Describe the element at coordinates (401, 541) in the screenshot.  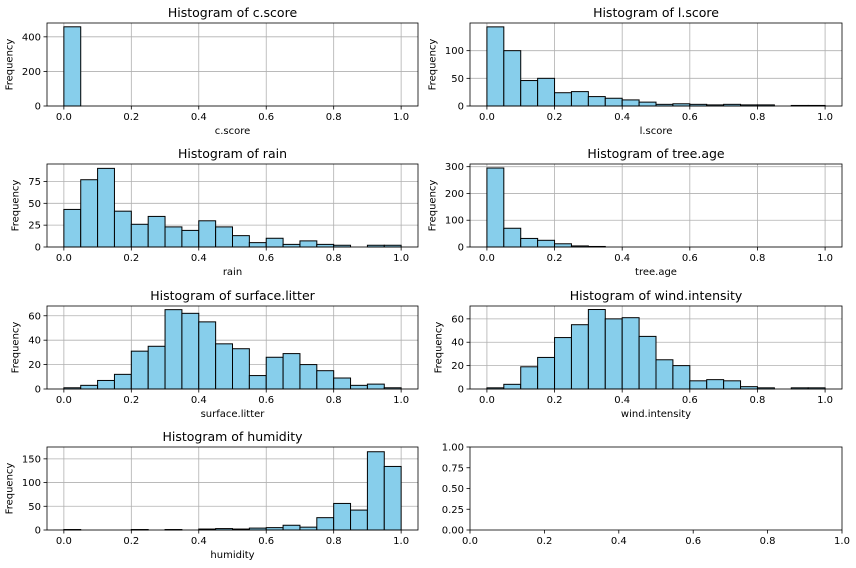
I see `chart-6-x-tick-label-5: 1.0` at that location.